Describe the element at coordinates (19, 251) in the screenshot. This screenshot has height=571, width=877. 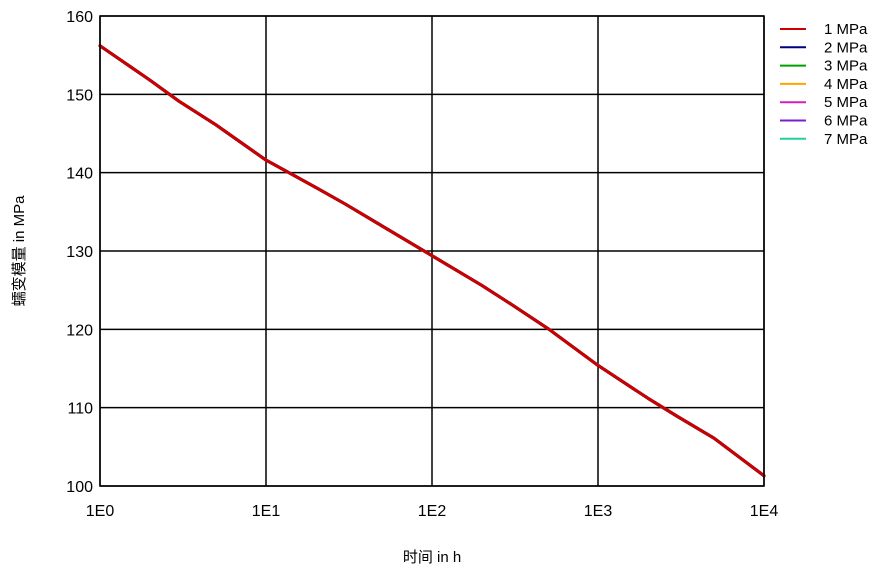
I see `y-axis-label: 蠕变模量 in MPa` at that location.